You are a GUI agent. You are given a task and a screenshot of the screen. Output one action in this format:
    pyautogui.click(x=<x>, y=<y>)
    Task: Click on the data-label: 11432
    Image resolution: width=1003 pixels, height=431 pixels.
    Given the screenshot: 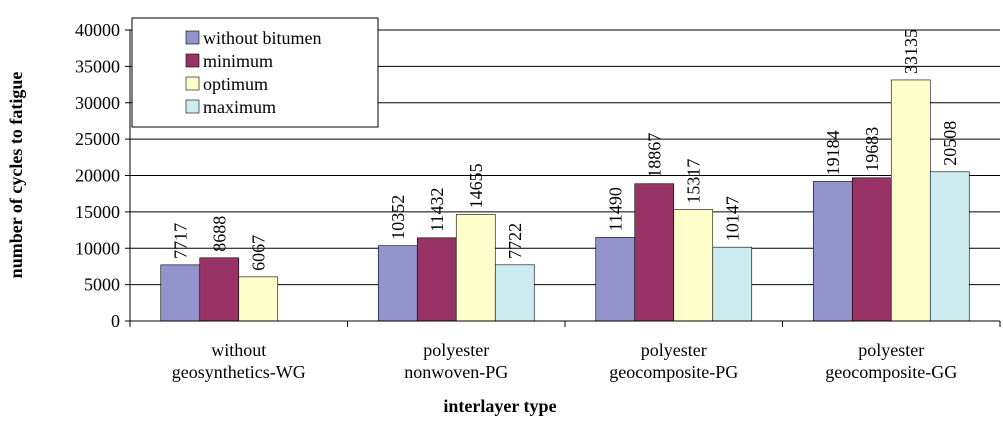 What is the action you would take?
    pyautogui.click(x=437, y=209)
    